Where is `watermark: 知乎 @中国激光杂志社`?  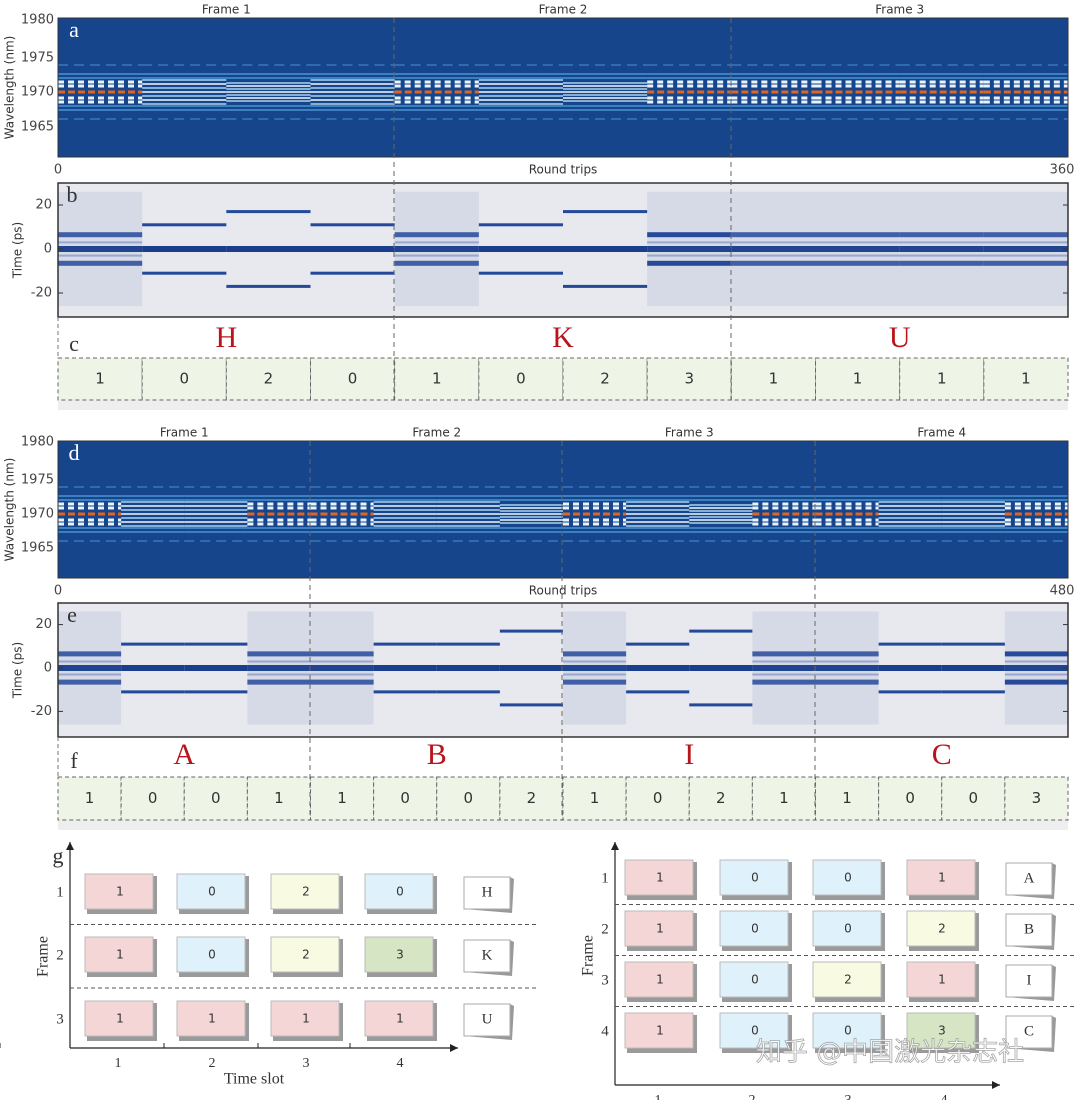 watermark: 知乎 @中国激光杂志社 is located at coordinates (890, 1053).